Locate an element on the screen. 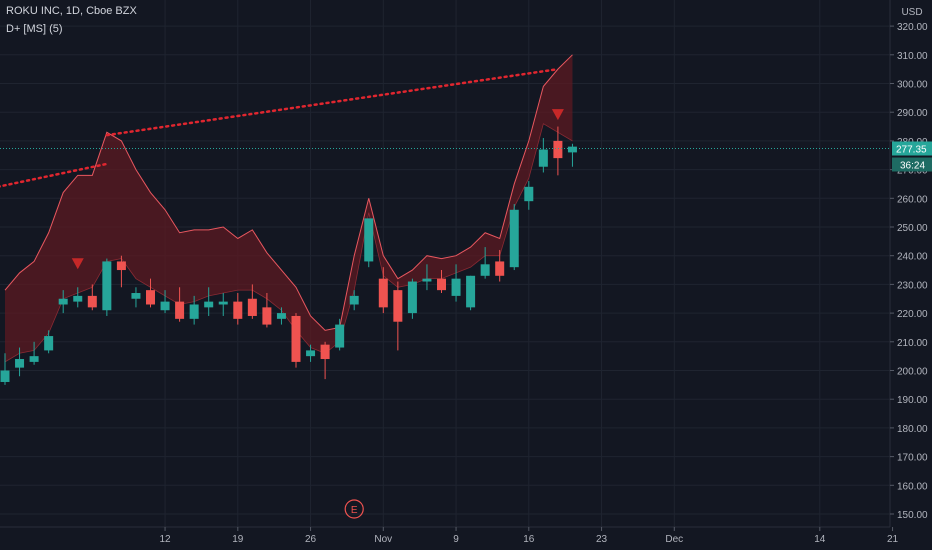 The width and height of the screenshot is (932, 550). price-tick-label: 230.00 is located at coordinates (912, 285).